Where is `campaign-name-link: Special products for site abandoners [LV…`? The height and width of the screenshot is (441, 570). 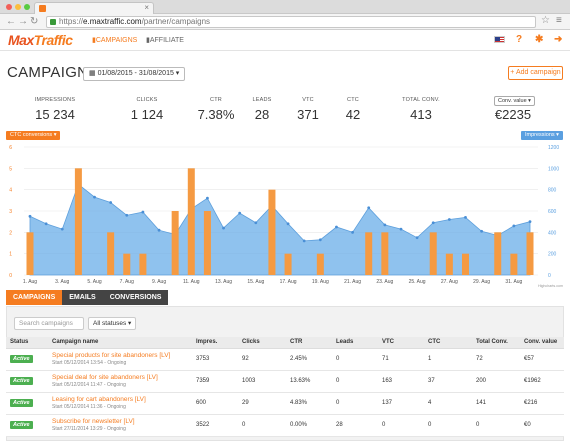
campaign-name-link: Special products for site abandoners [LV… is located at coordinates (111, 355).